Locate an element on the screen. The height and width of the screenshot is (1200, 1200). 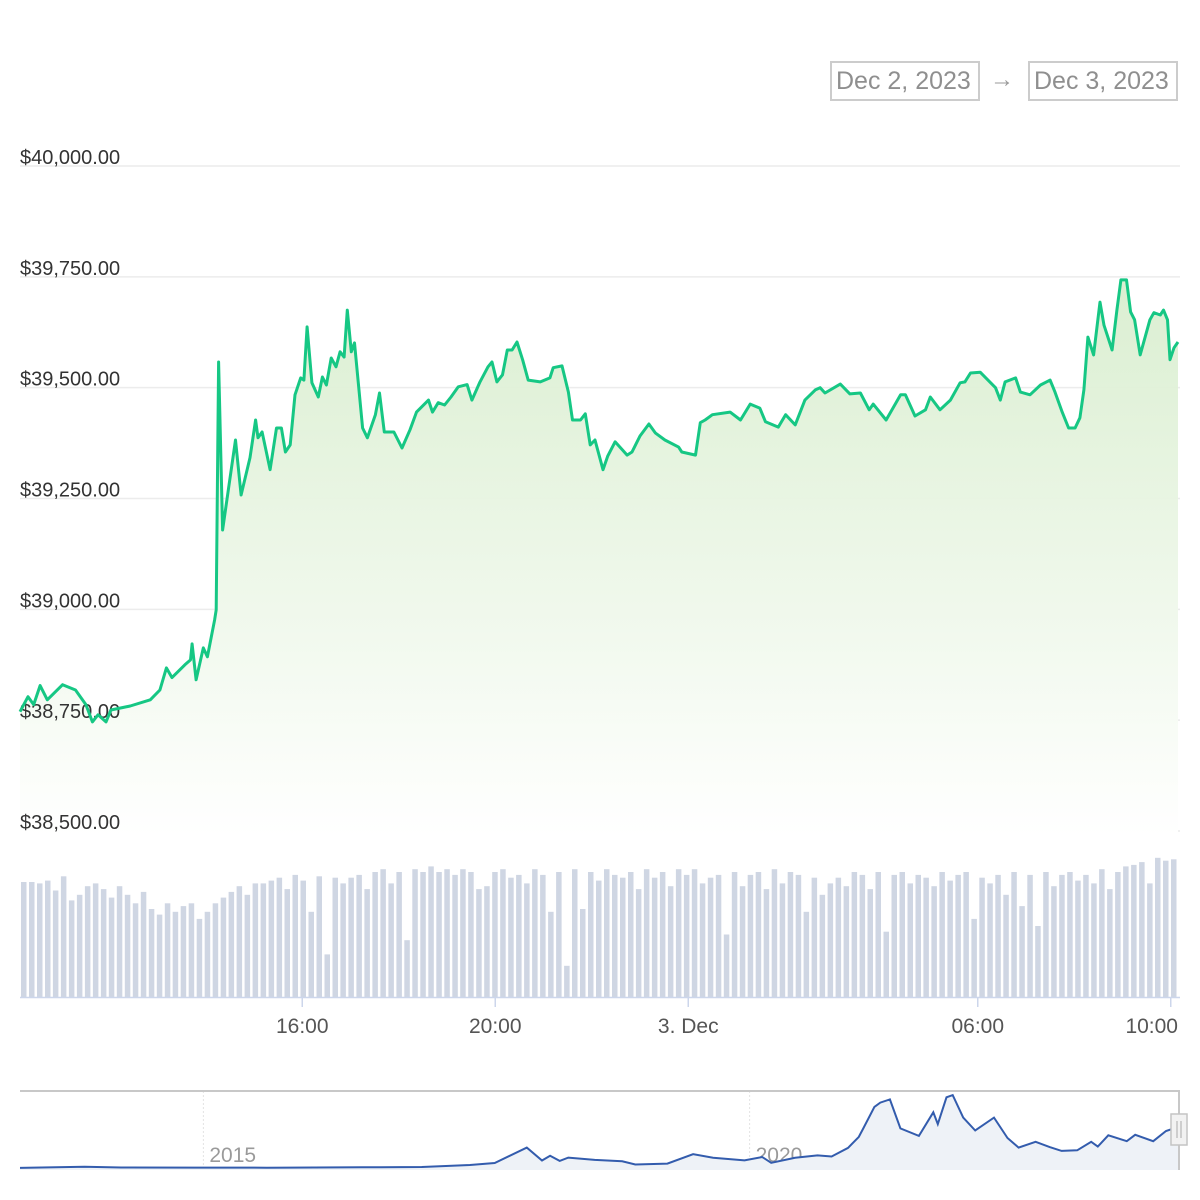
y-tick-label: $40,000.00 is located at coordinates (70, 158).